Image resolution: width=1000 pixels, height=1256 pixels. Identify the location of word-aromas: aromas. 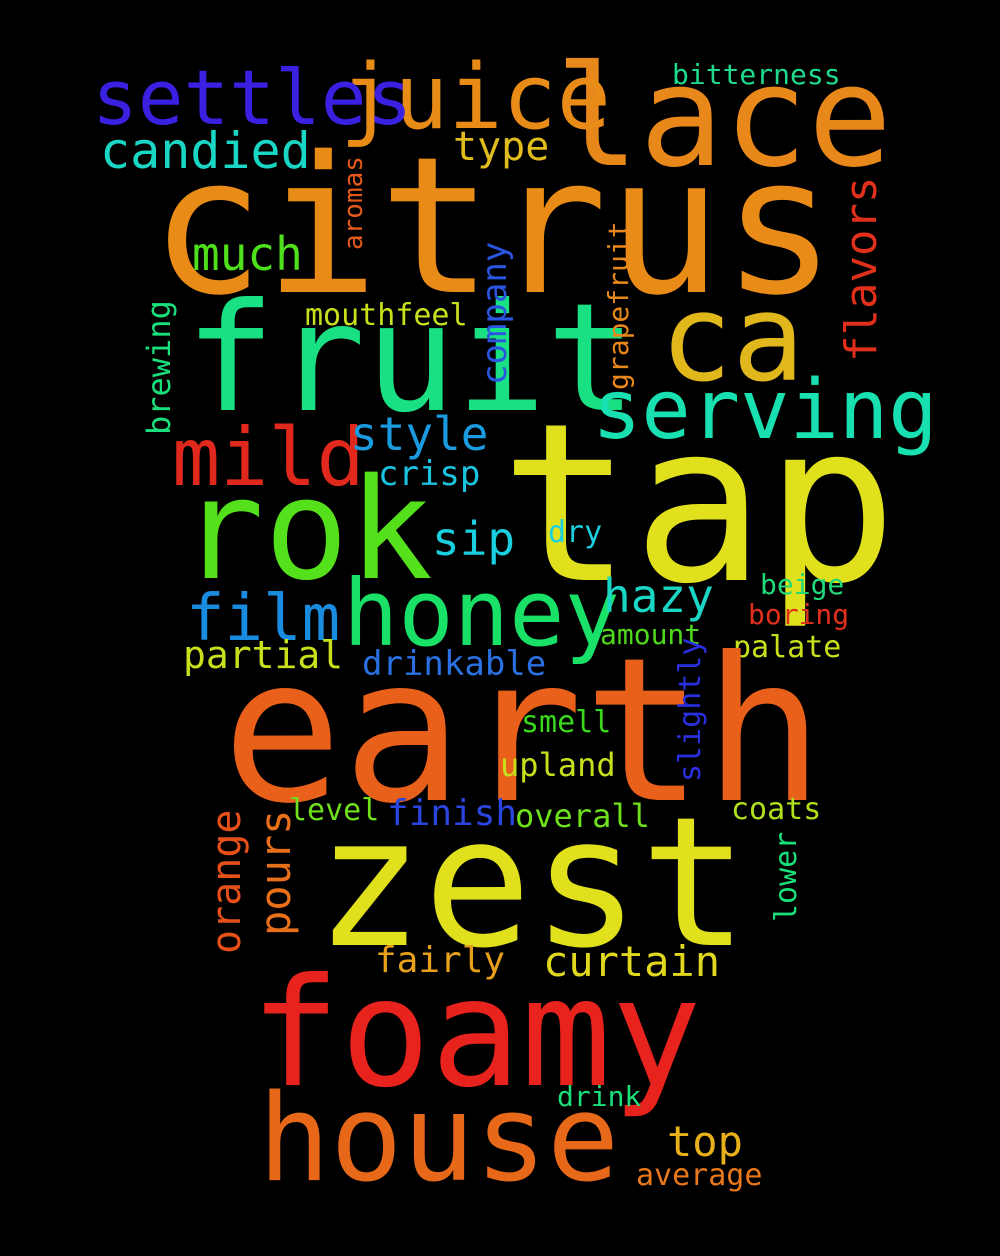
(354, 203).